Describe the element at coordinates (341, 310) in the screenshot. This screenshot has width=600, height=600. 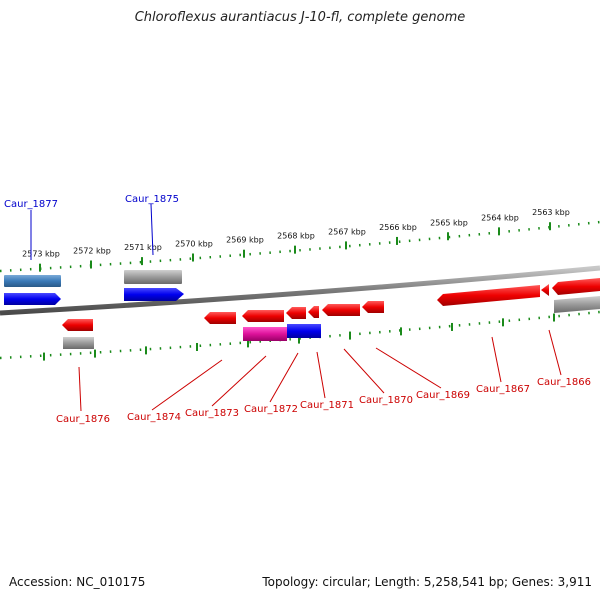
I see `gene-caur-1870-arrow` at that location.